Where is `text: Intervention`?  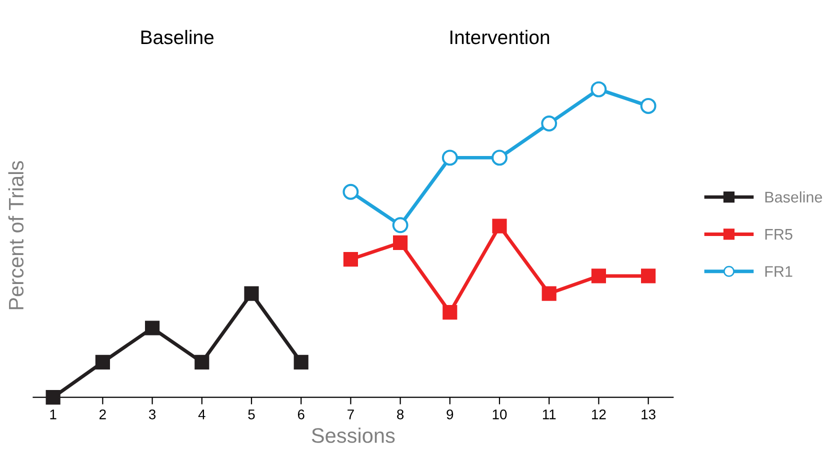 text: Intervention is located at coordinates (500, 37).